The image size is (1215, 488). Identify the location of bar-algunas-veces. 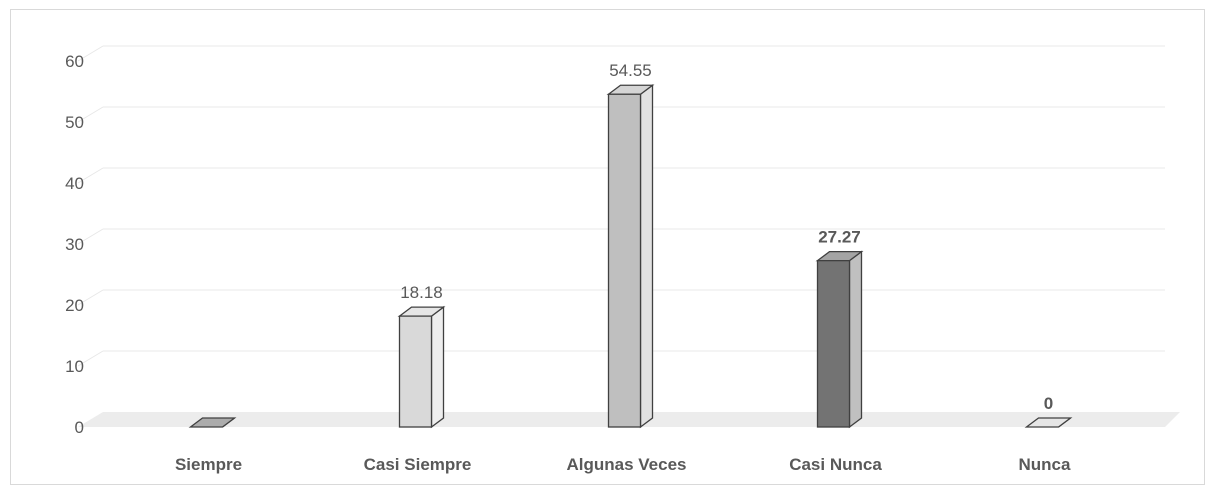
(630, 256).